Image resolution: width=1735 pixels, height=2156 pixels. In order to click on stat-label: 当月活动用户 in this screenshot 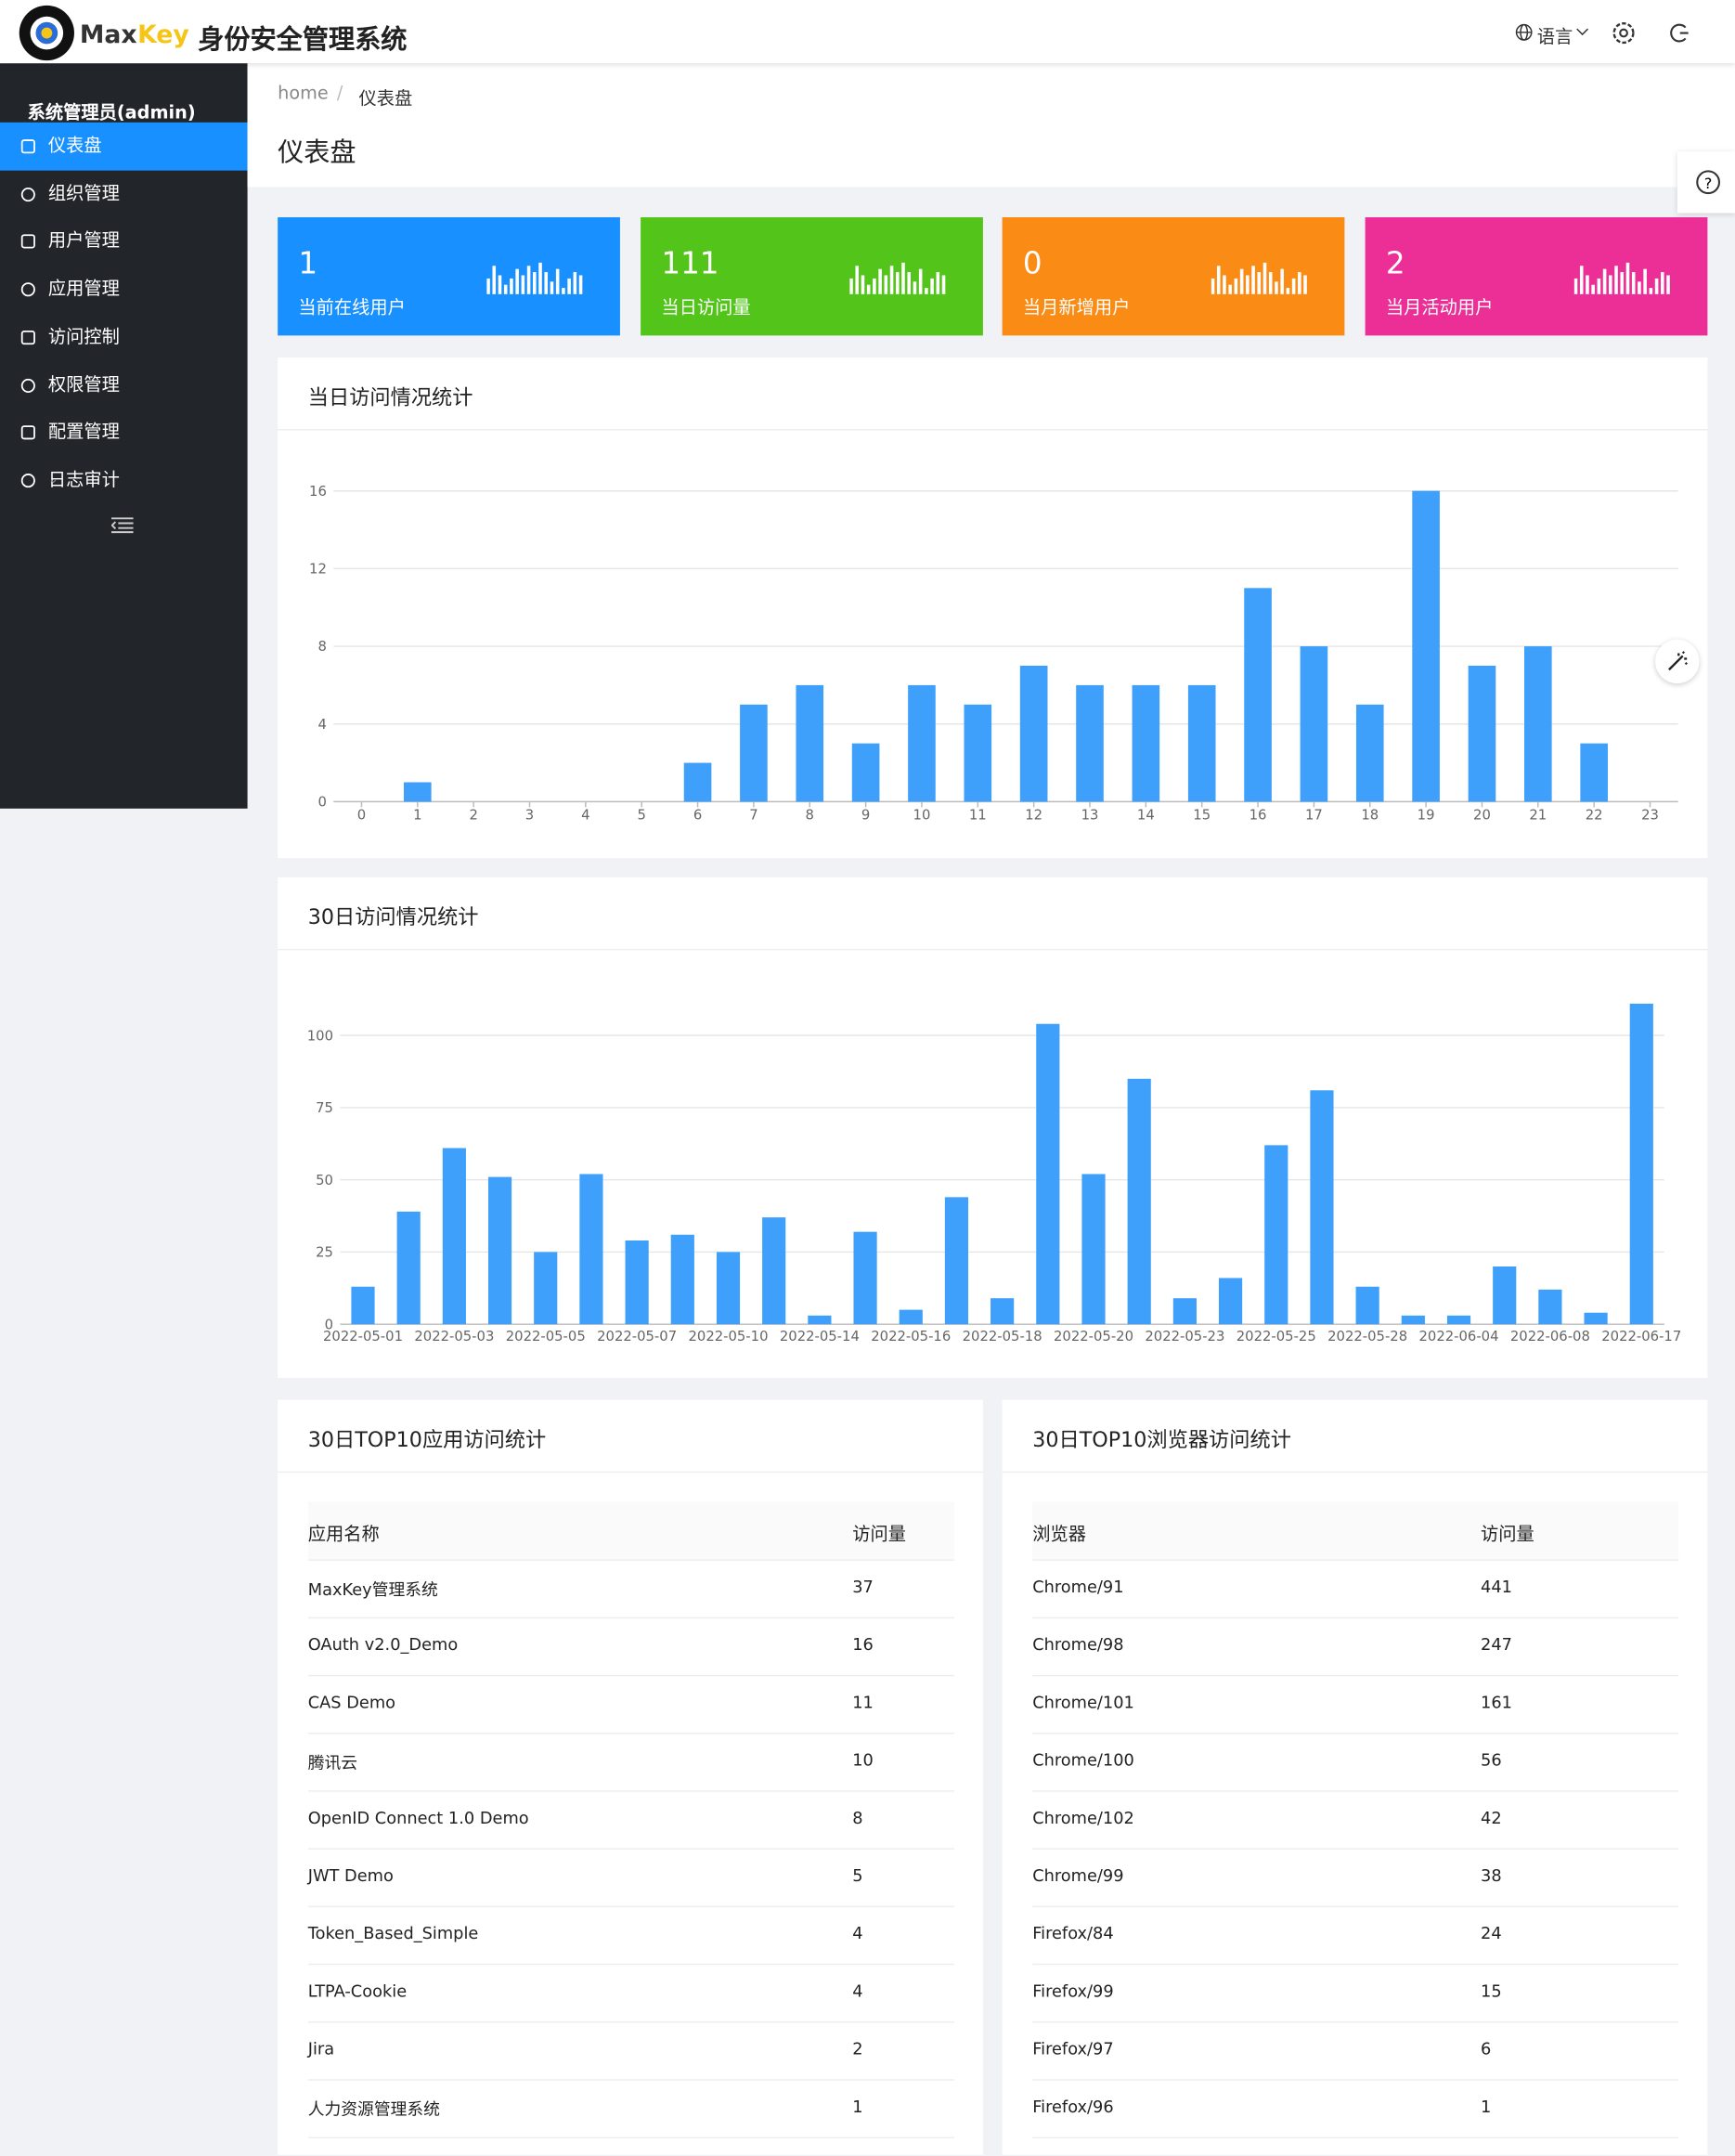, I will do `click(1439, 308)`.